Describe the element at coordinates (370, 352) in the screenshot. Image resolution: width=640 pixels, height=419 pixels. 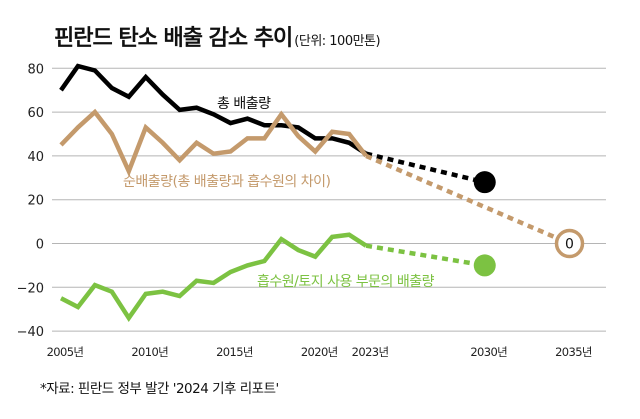
I see `x-tick-label: 2023년` at that location.